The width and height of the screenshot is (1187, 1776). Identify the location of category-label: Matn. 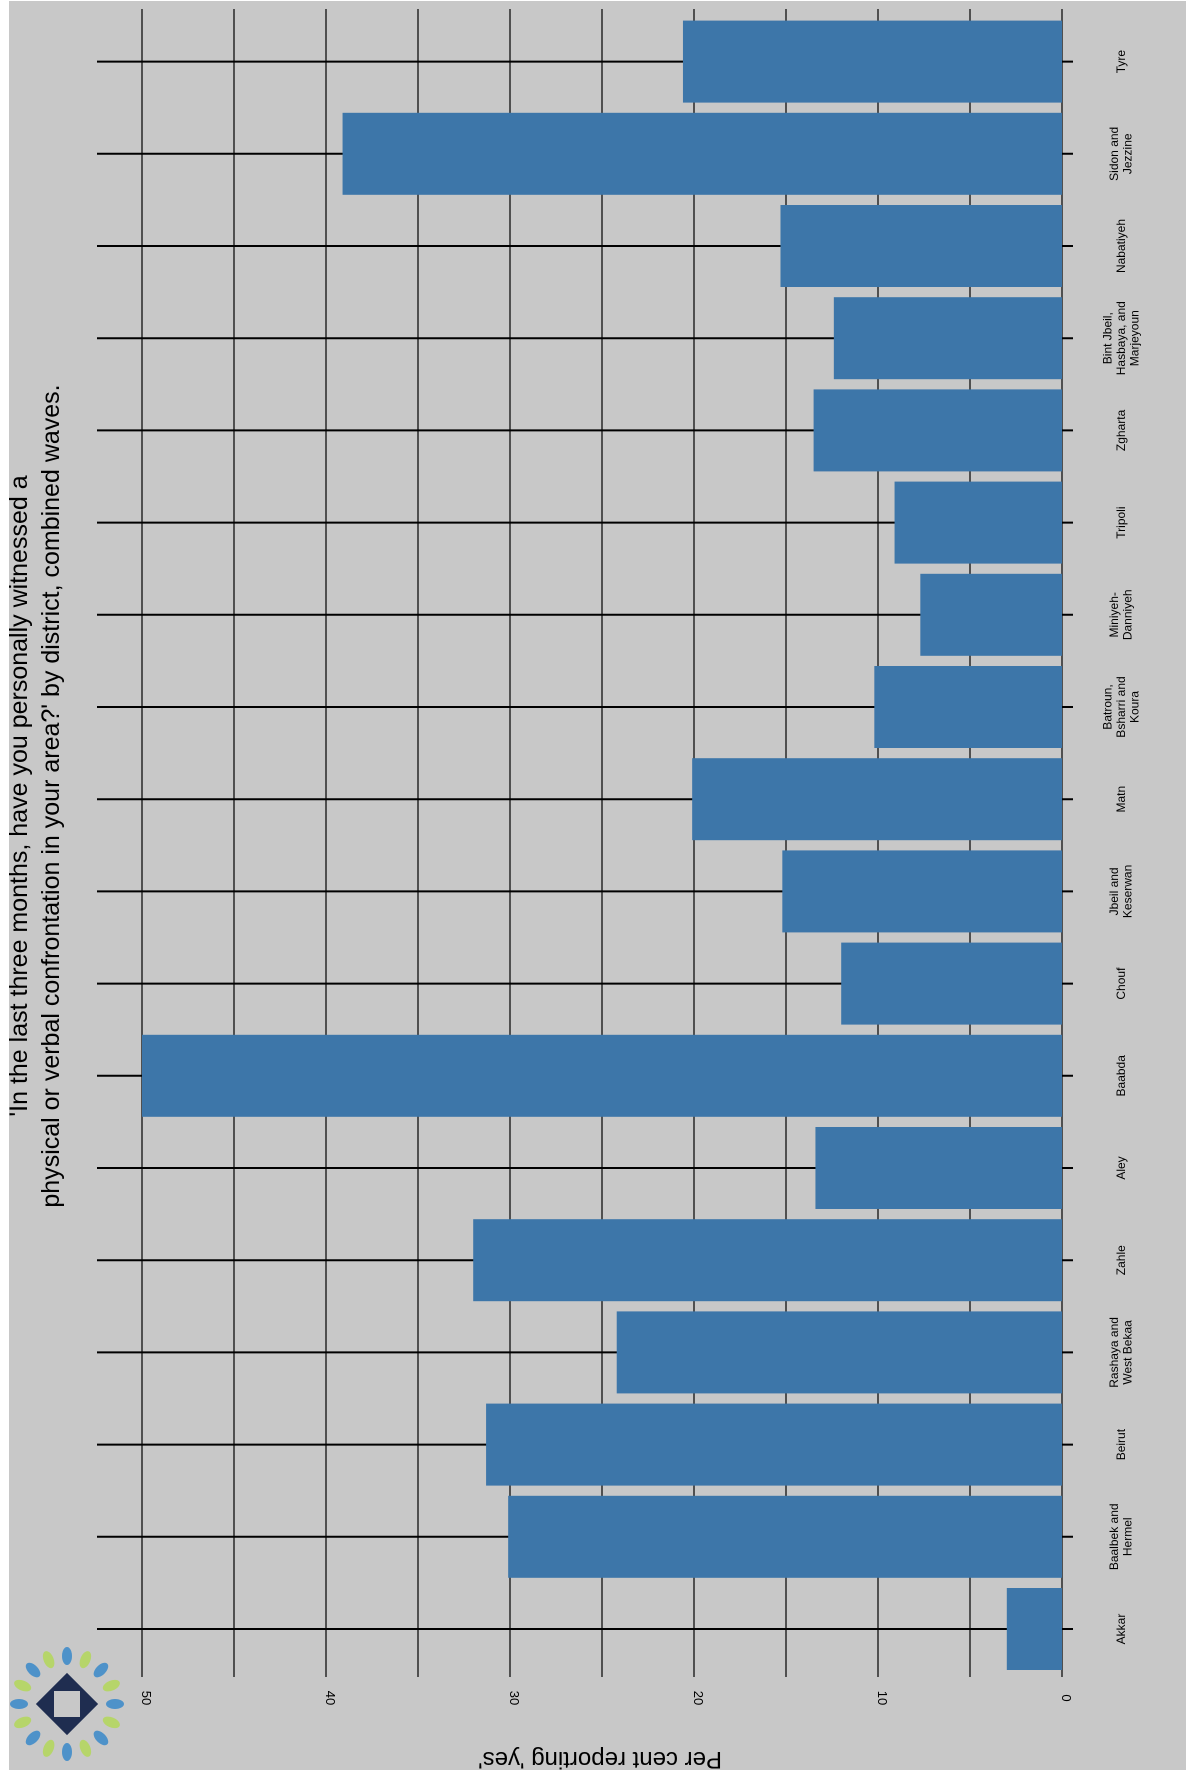
(1121, 799).